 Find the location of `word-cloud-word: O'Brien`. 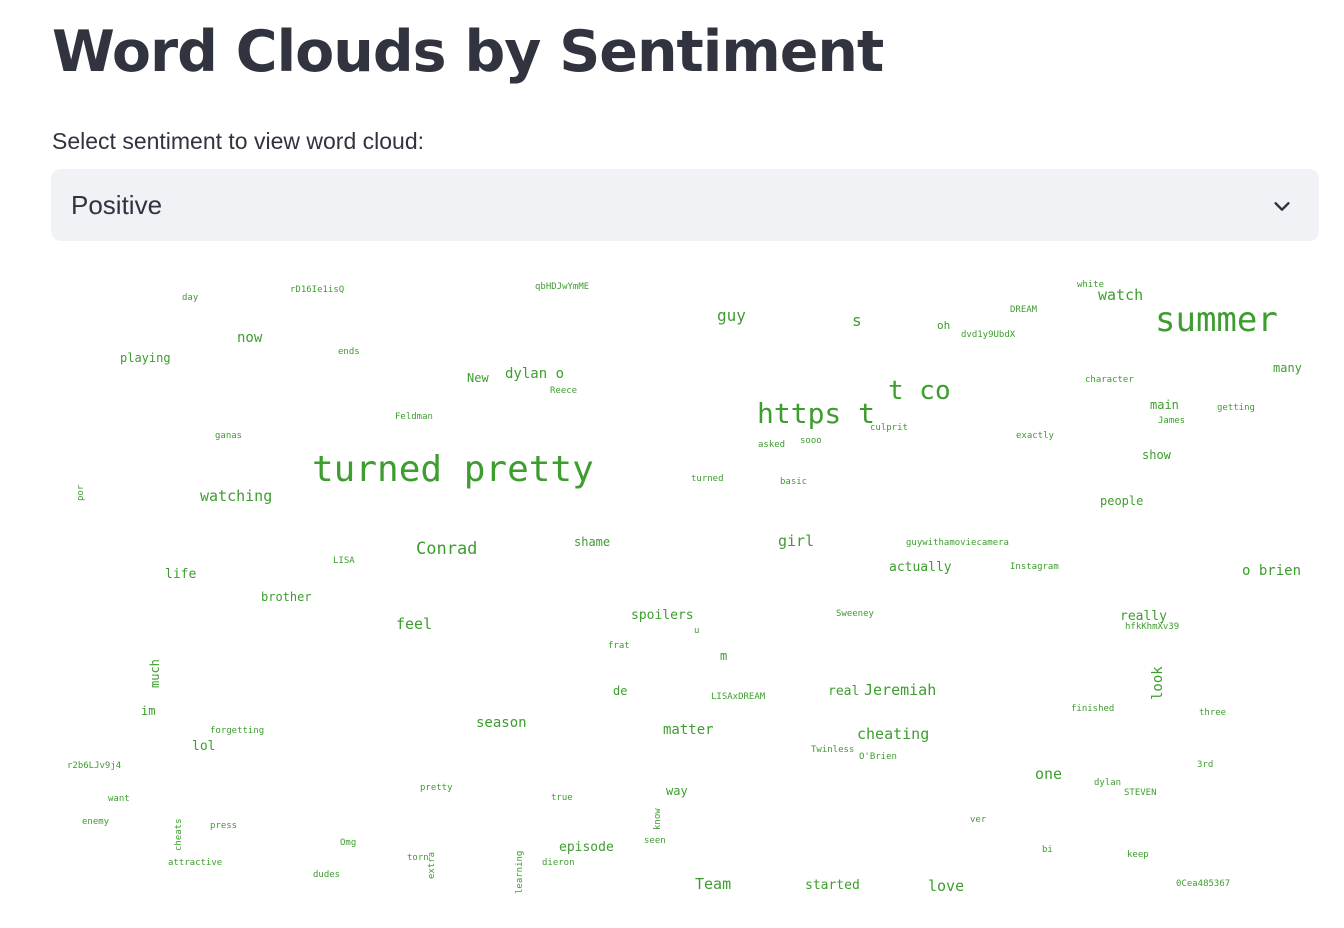

word-cloud-word: O'Brien is located at coordinates (878, 757).